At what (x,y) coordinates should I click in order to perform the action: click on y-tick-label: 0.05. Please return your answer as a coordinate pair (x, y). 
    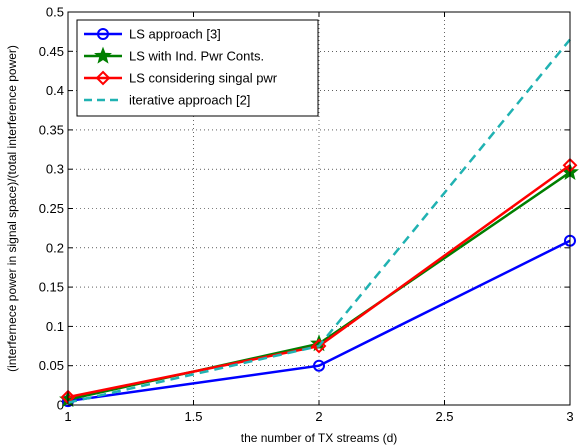
    Looking at the image, I should click on (51, 365).